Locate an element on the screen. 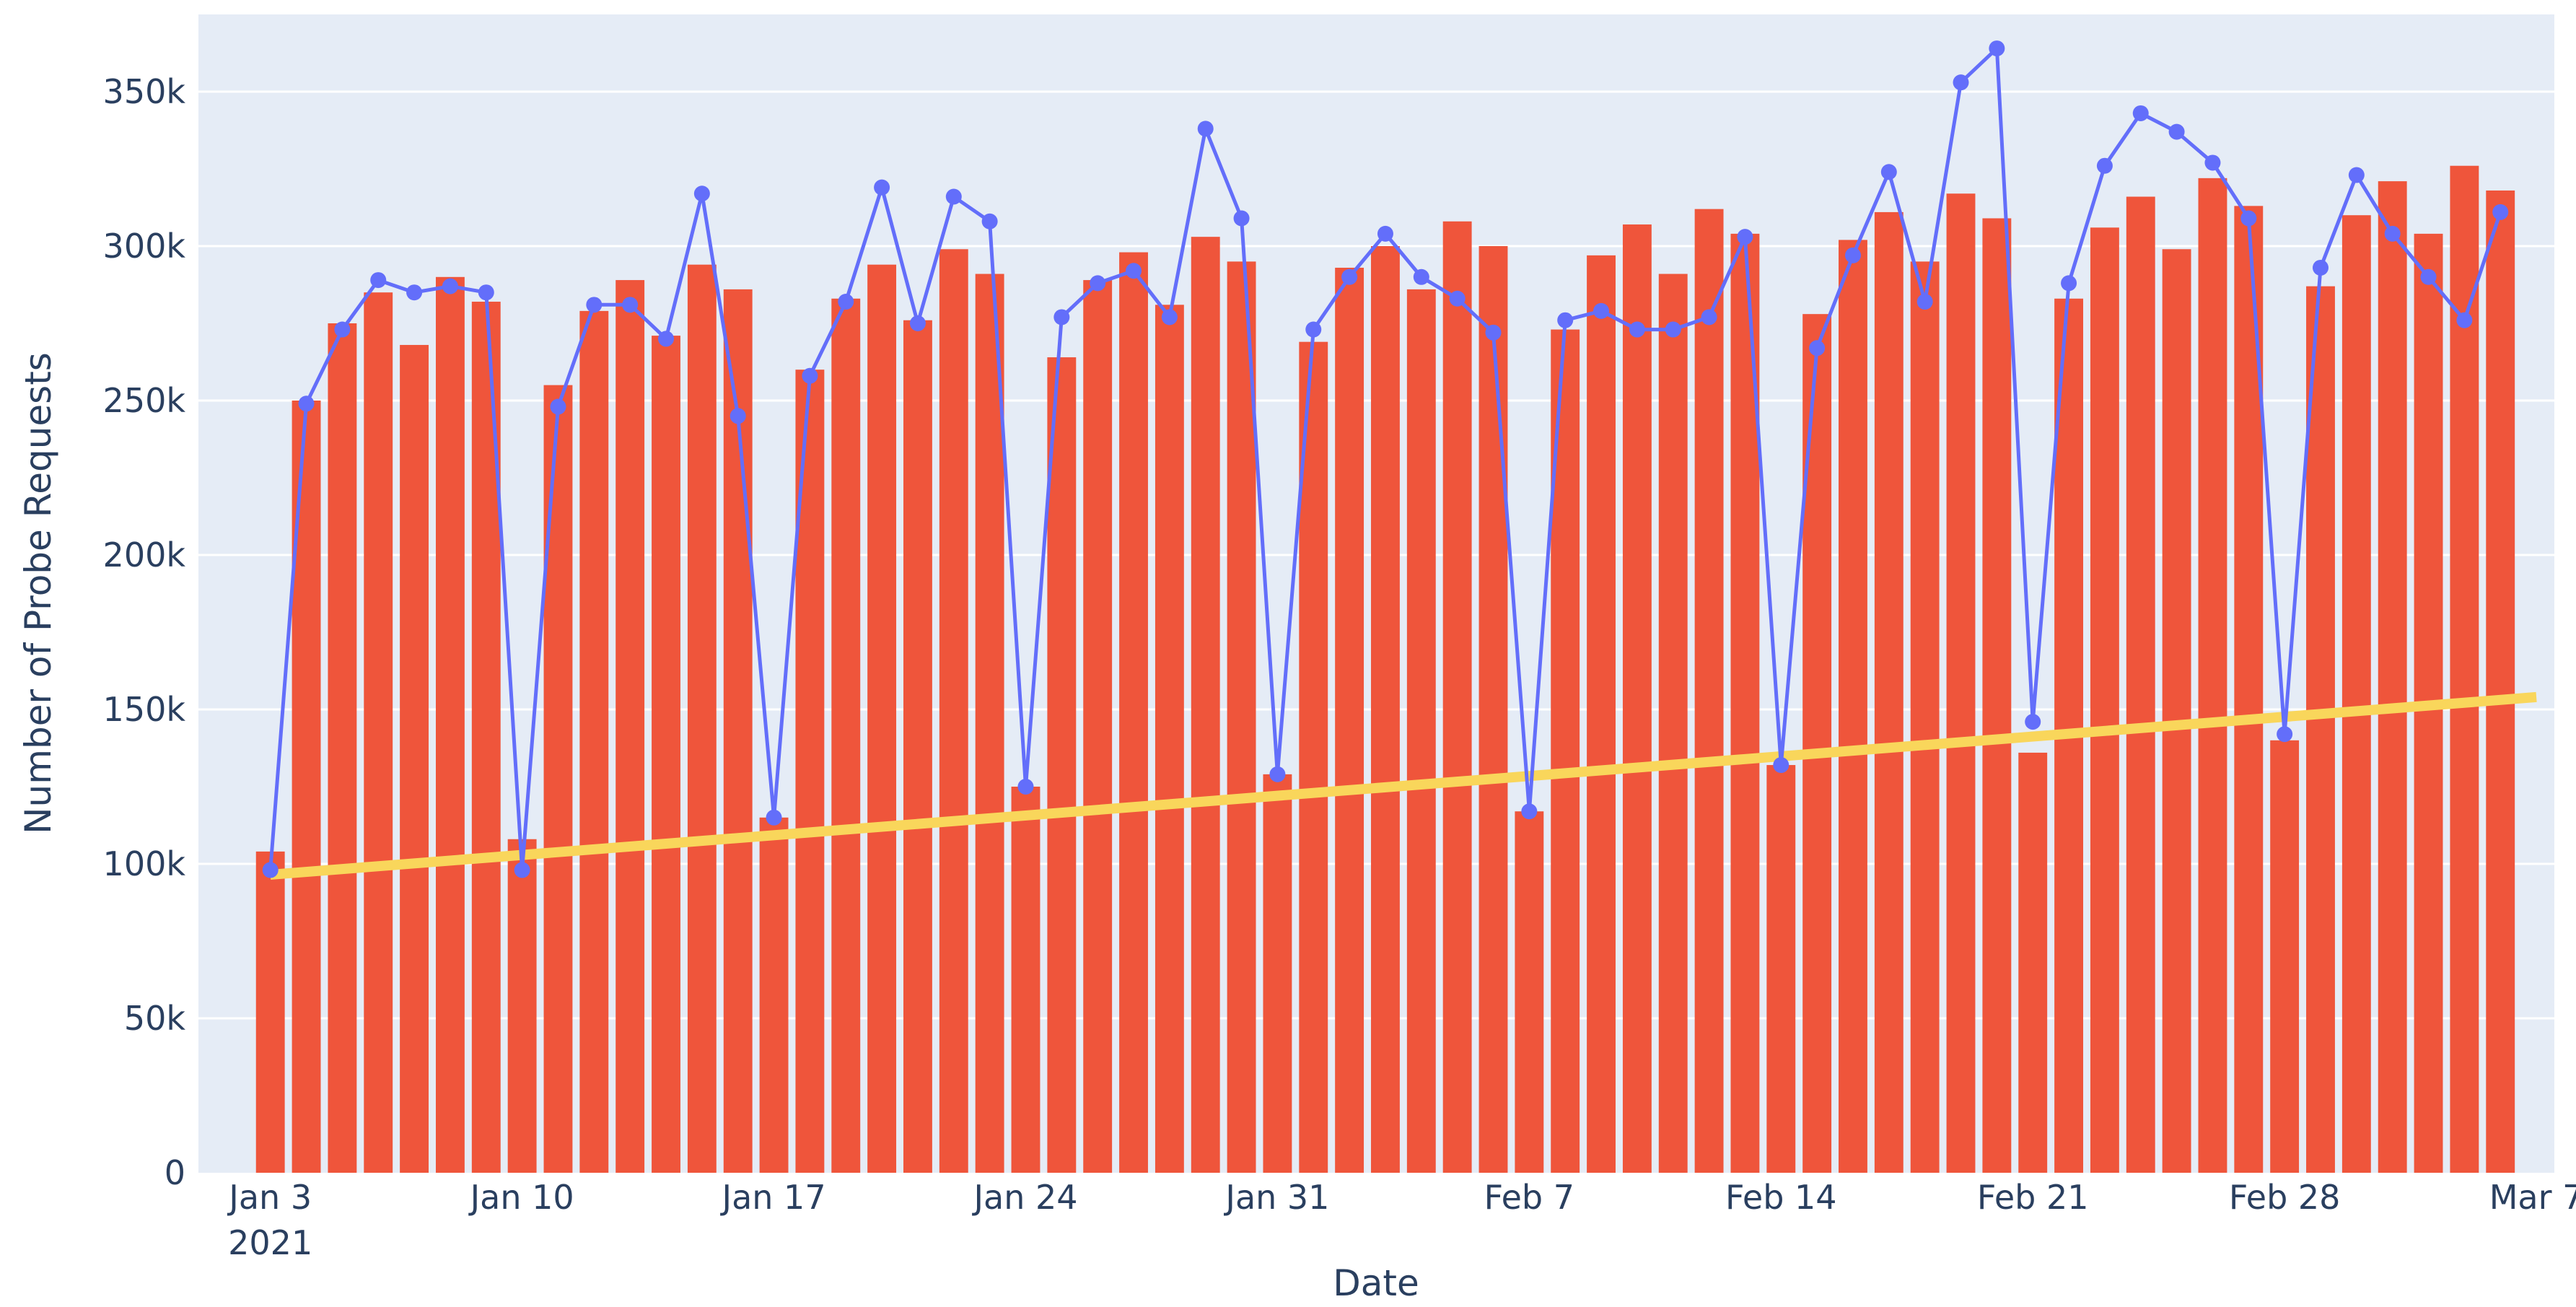  x-tick-label: Jan 24 is located at coordinates (1024, 1197).